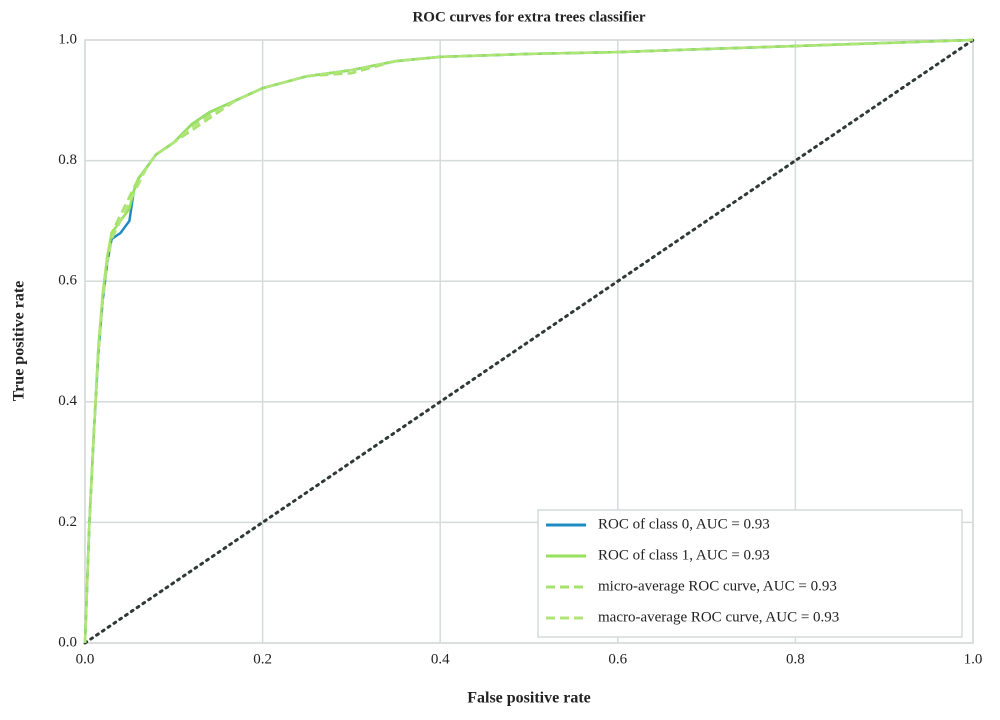 This screenshot has height=720, width=1000. What do you see at coordinates (67, 160) in the screenshot?
I see `y-tick-label: 0.8` at bounding box center [67, 160].